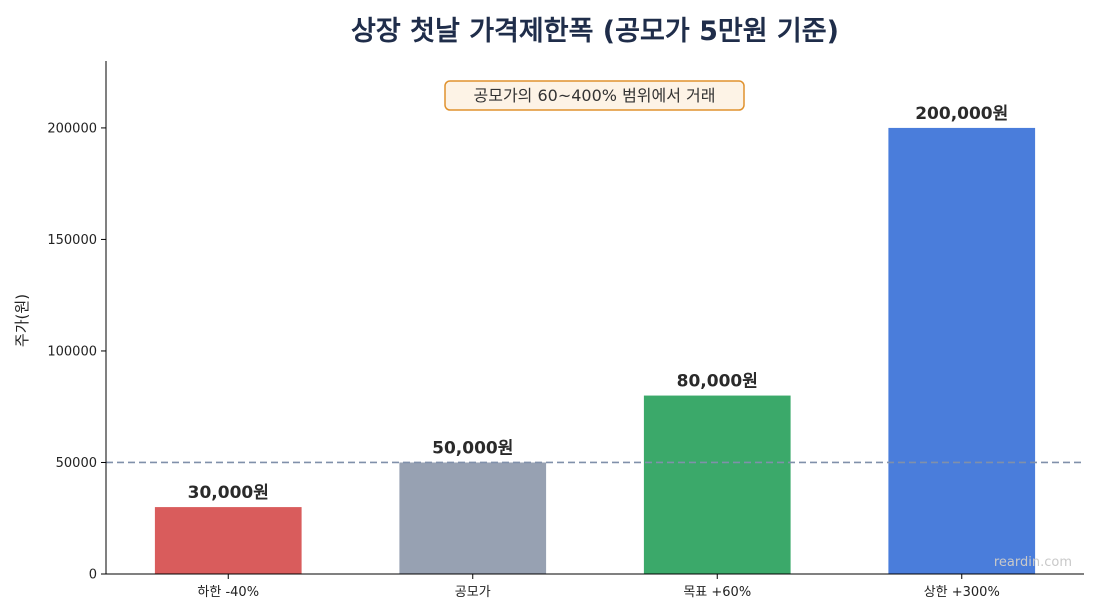 The image size is (1100, 616). What do you see at coordinates (1033, 562) in the screenshot?
I see `watermark: reardin.com` at bounding box center [1033, 562].